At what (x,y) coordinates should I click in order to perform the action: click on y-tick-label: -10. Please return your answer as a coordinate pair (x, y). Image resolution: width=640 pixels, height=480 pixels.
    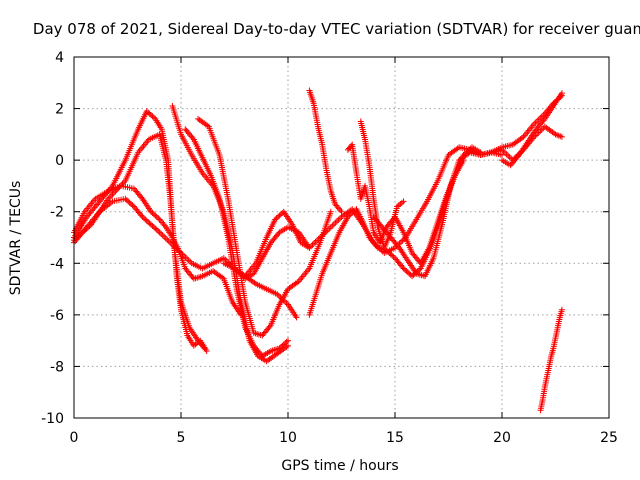
    Looking at the image, I should click on (52, 419).